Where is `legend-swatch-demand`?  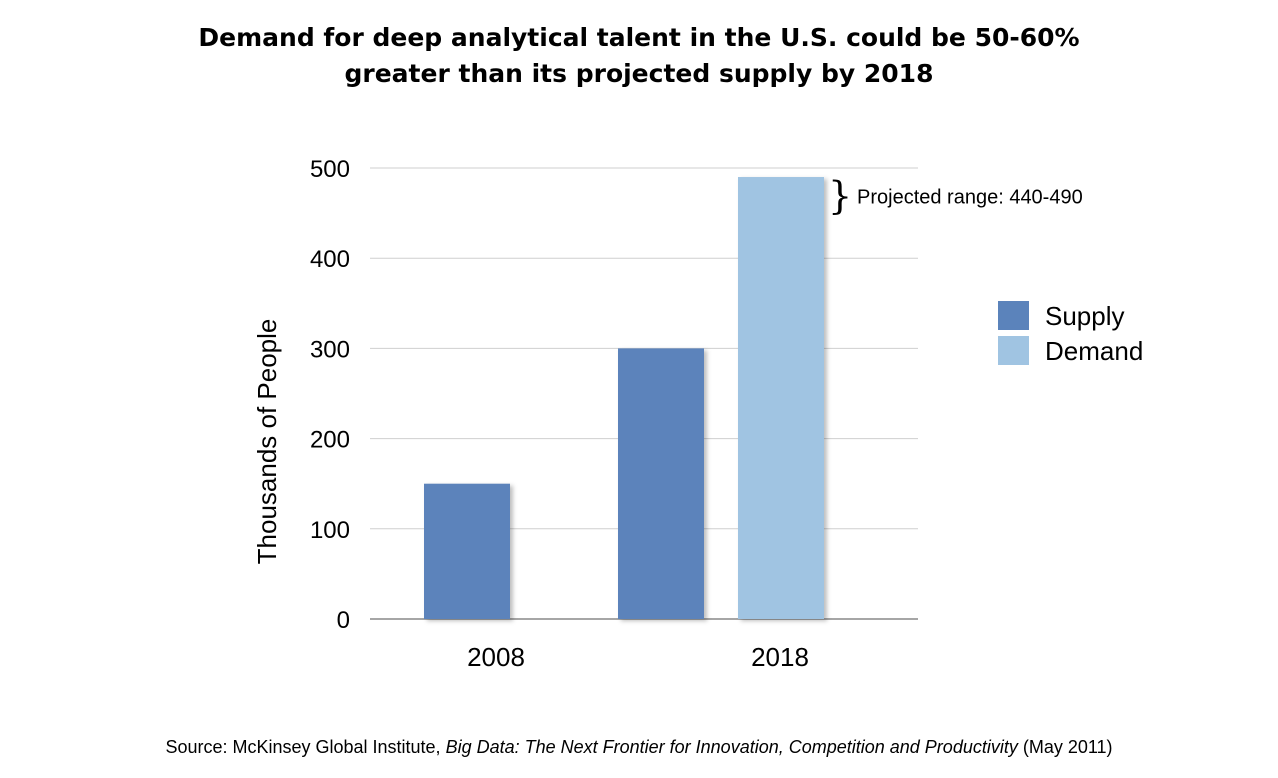 legend-swatch-demand is located at coordinates (1013, 350).